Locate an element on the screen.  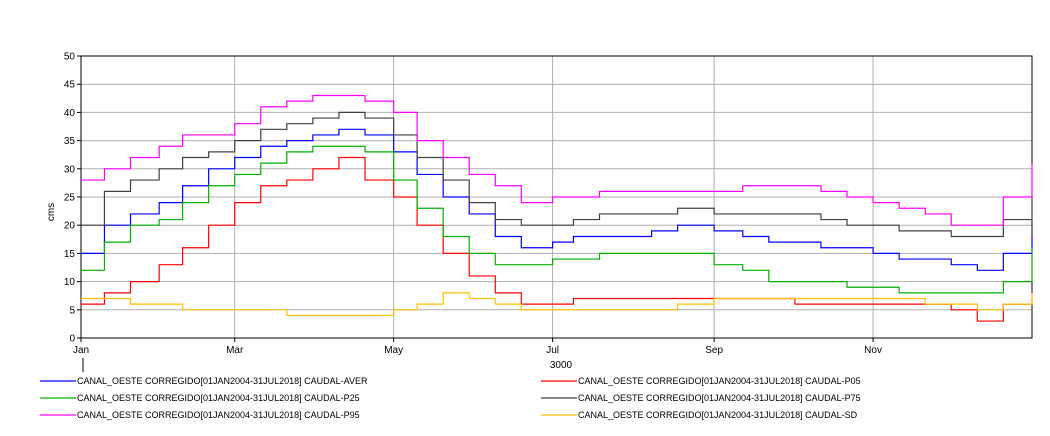
x-tick-label: Jan is located at coordinates (81, 350).